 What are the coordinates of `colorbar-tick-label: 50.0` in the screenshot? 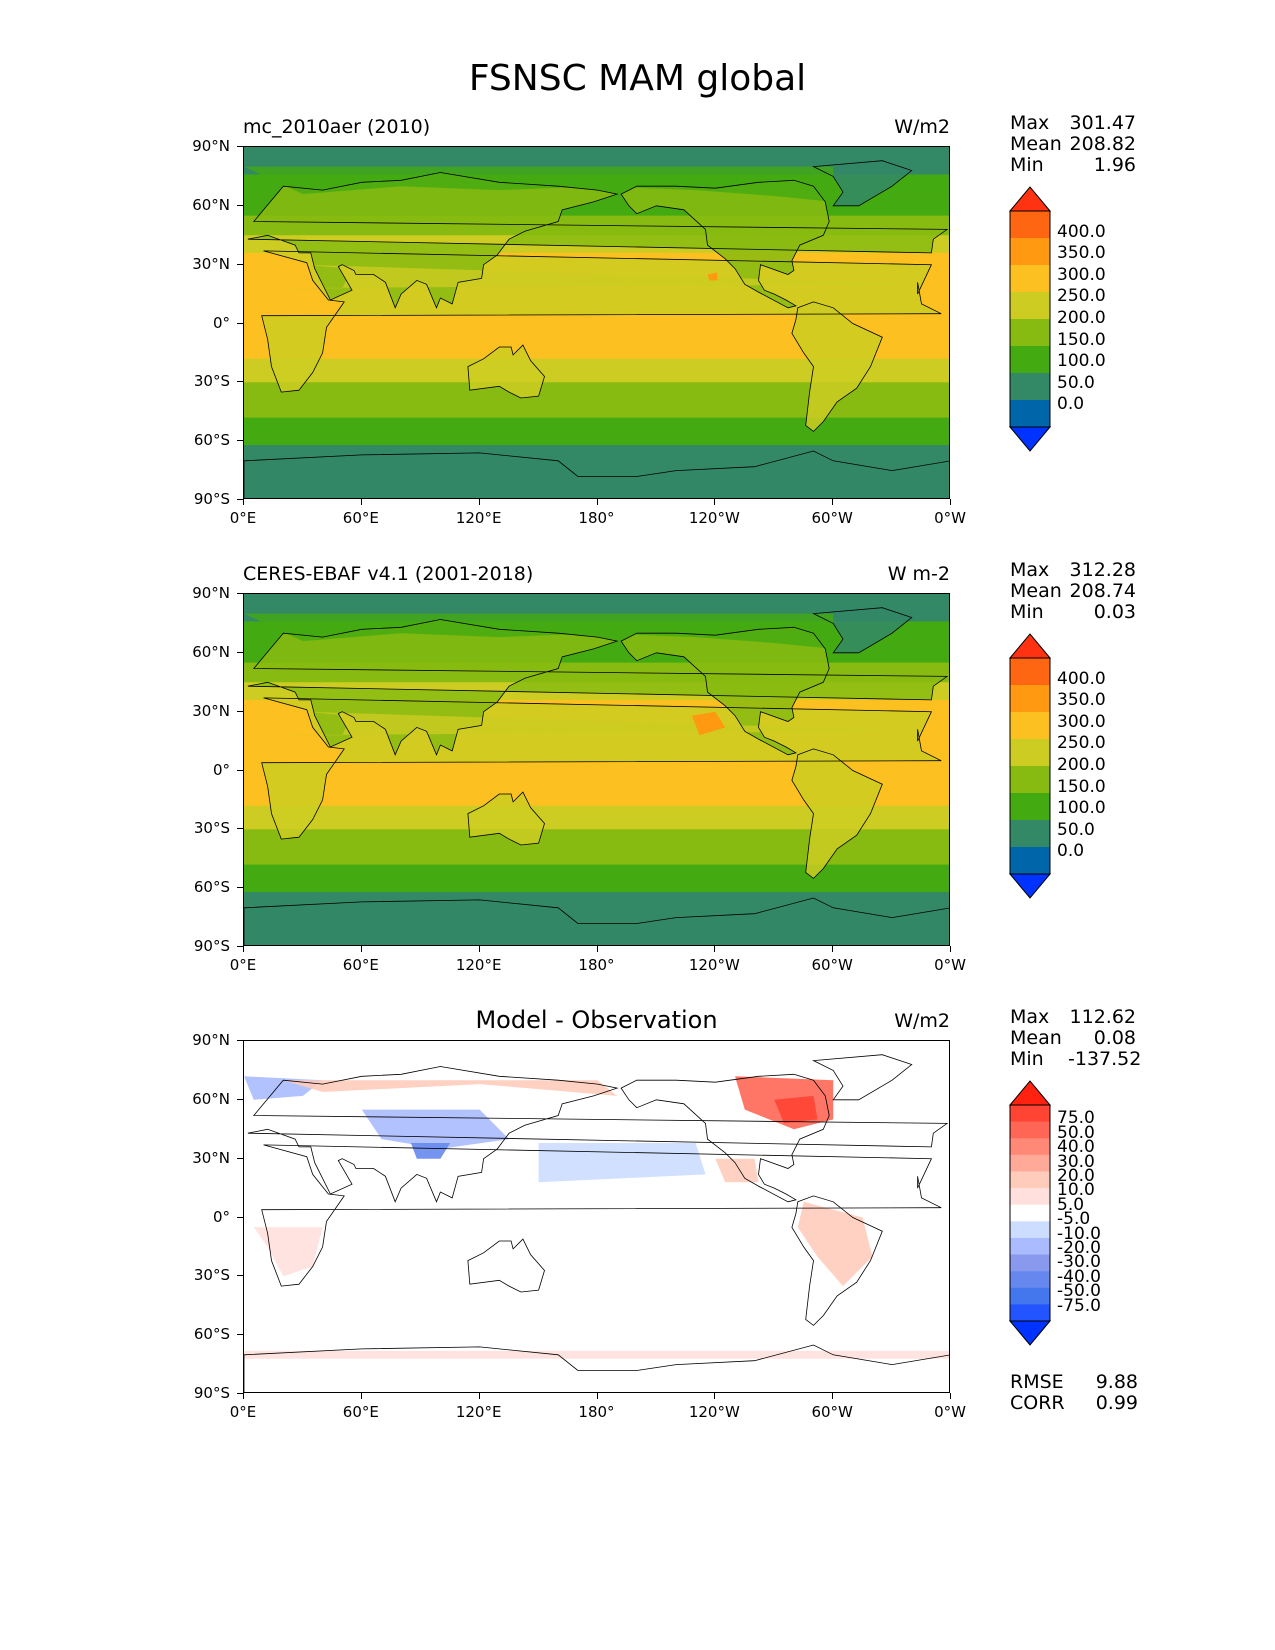 It's located at (1076, 382).